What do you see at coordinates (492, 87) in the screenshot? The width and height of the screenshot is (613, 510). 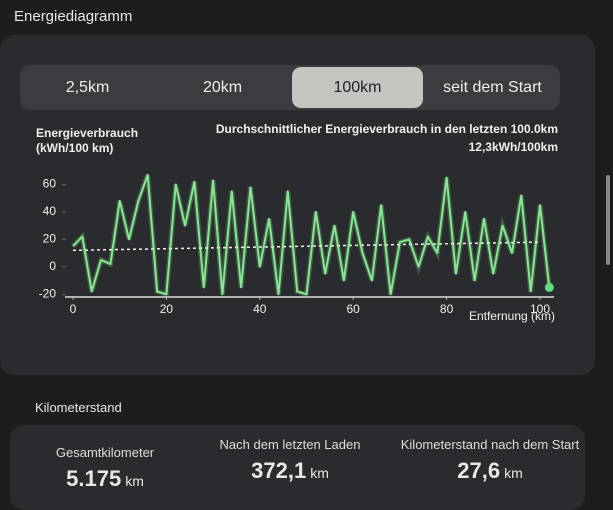 I see `tab: seit dem Start` at bounding box center [492, 87].